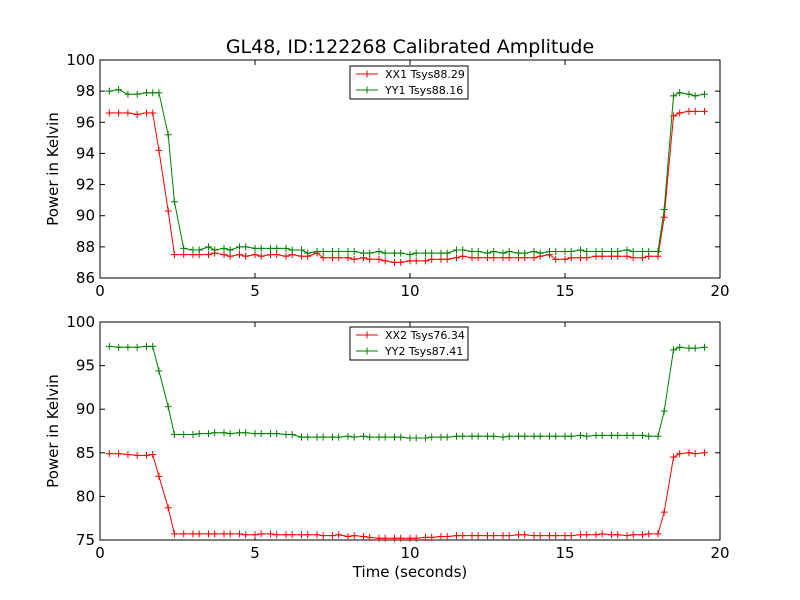  Describe the element at coordinates (409, 553) in the screenshot. I see `x-tick-label: 10` at that location.